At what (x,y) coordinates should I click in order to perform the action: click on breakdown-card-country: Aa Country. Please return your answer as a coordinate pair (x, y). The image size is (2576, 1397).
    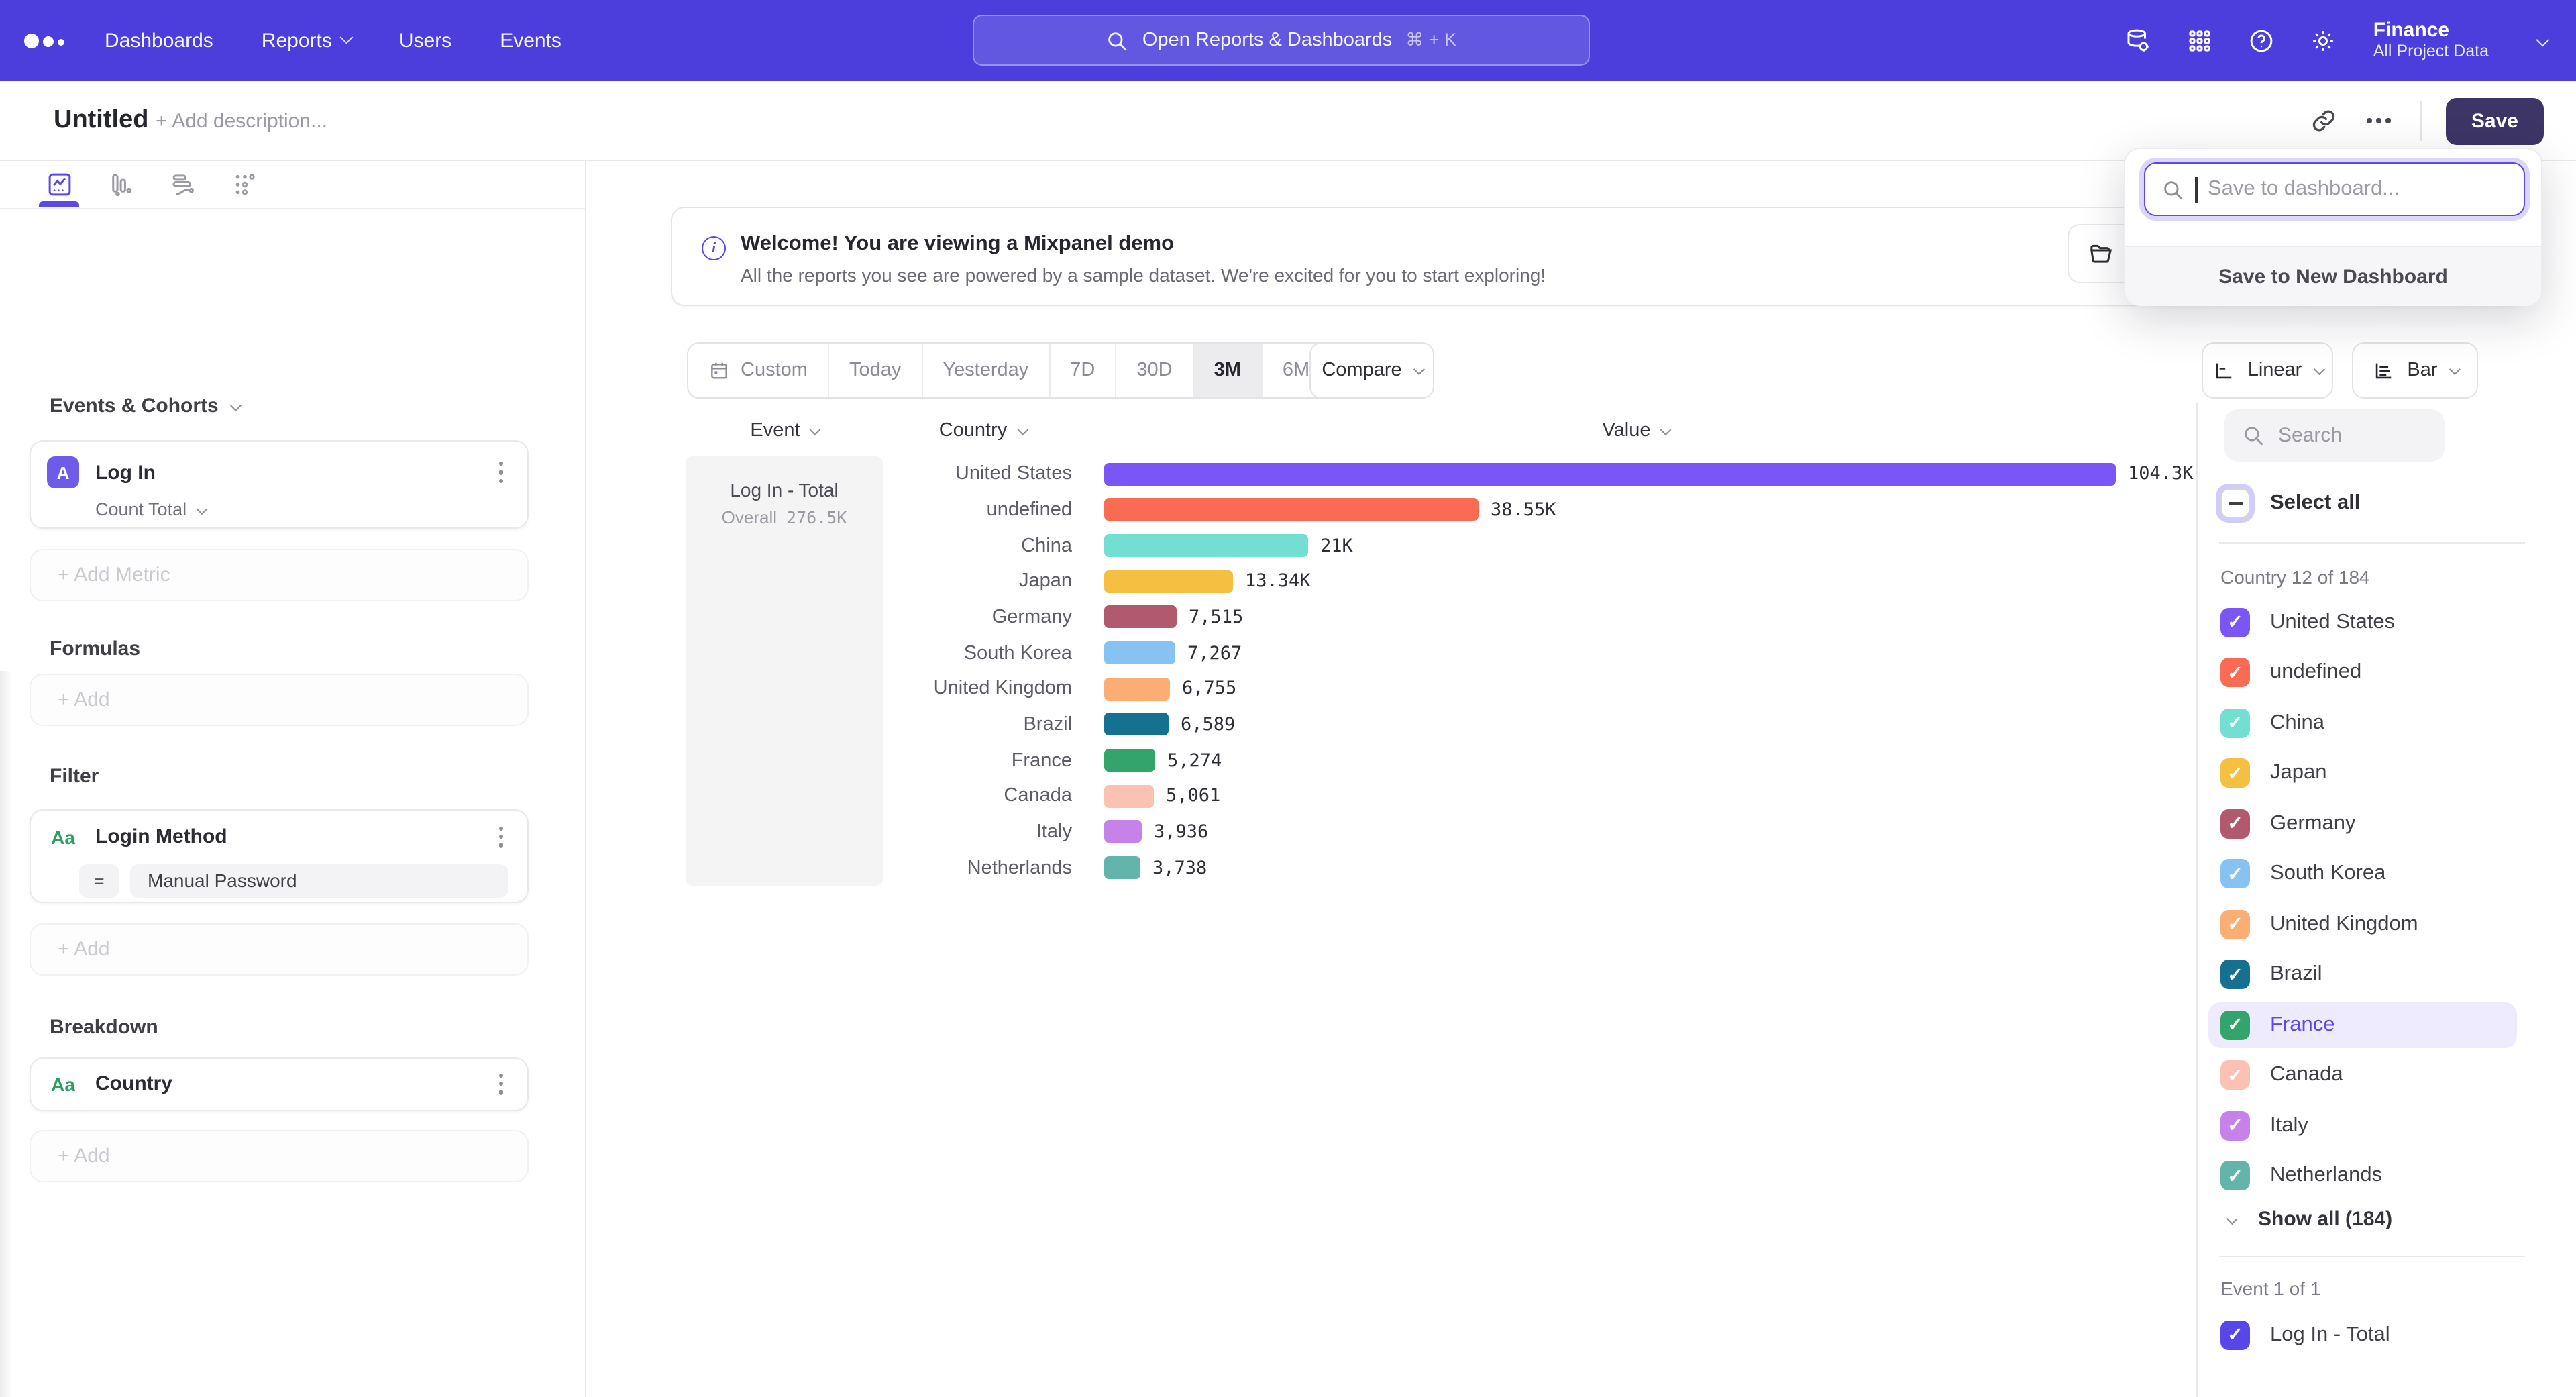
    Looking at the image, I should click on (279, 1084).